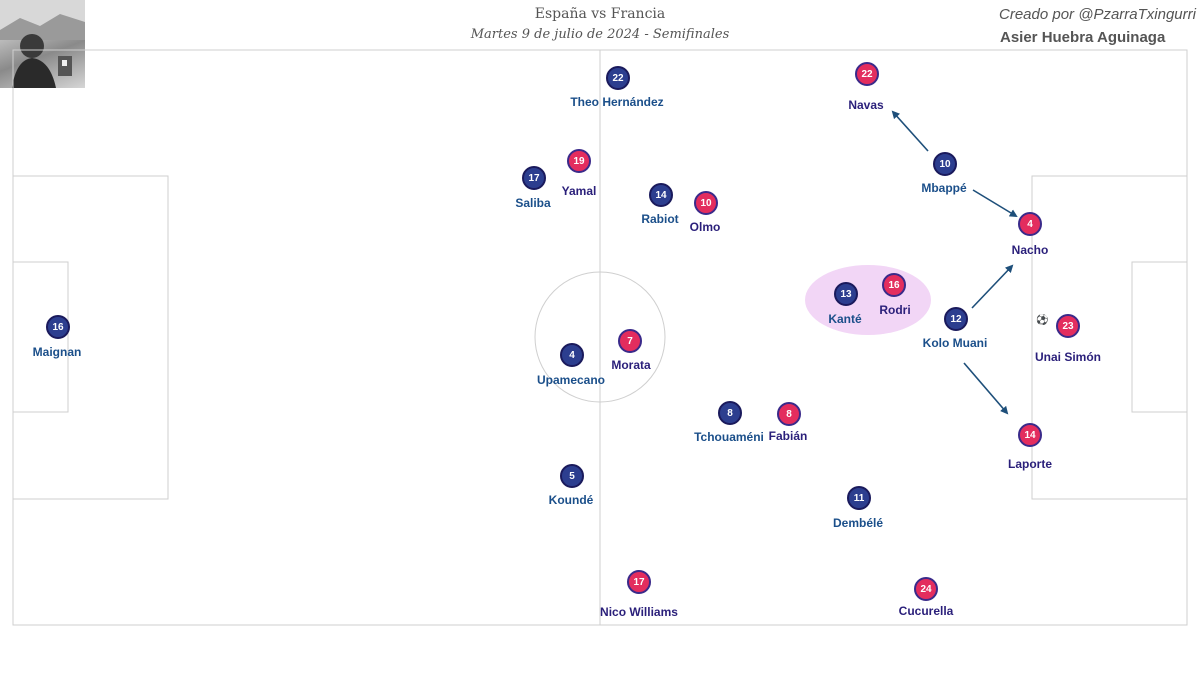  I want to click on player-name-nacho: Nacho, so click(1030, 250).